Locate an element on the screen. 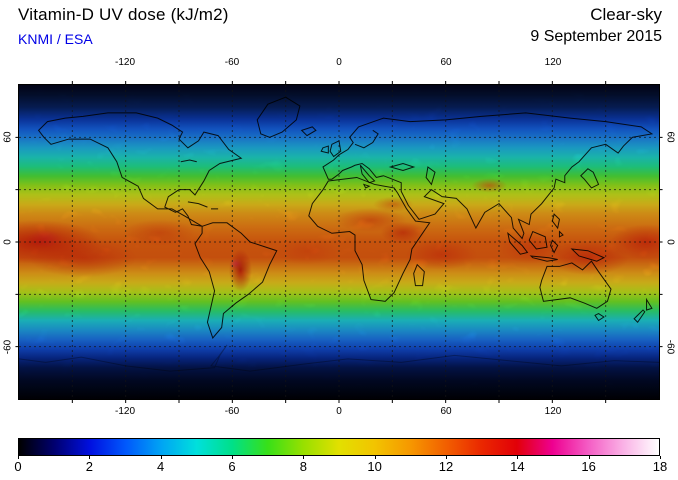 The image size is (678, 480). latitude-axis-left: 60 0 -60 is located at coordinates (8, 242).